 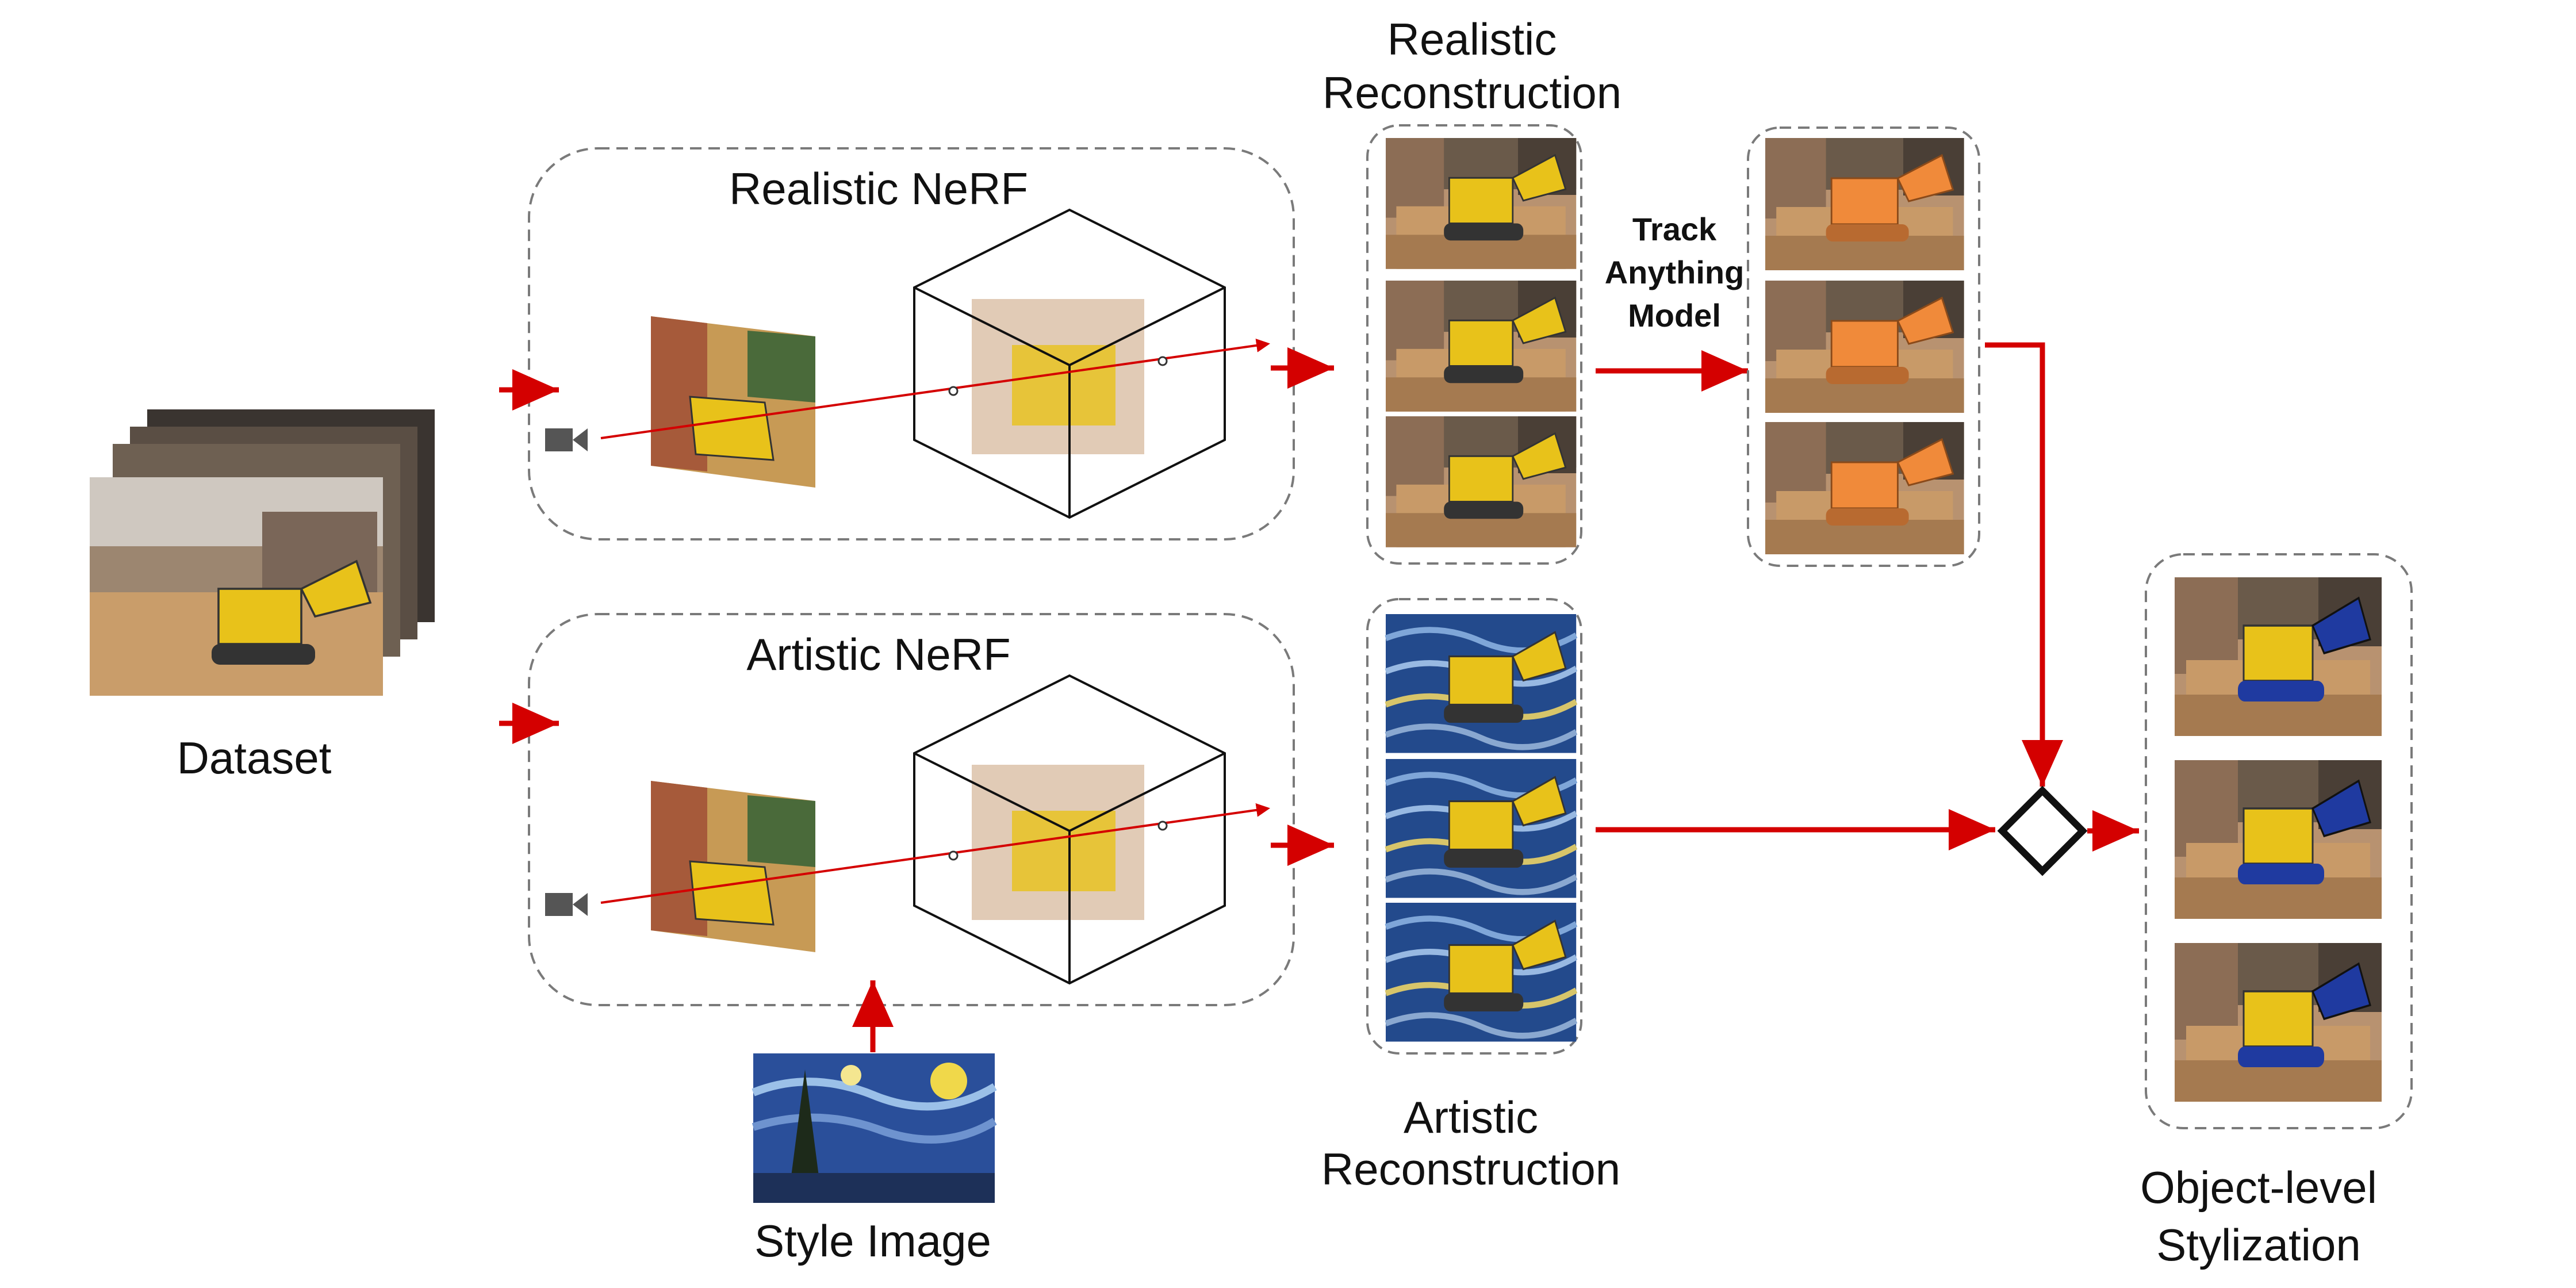 I want to click on artistic-nerf-cube, so click(x=1069, y=829).